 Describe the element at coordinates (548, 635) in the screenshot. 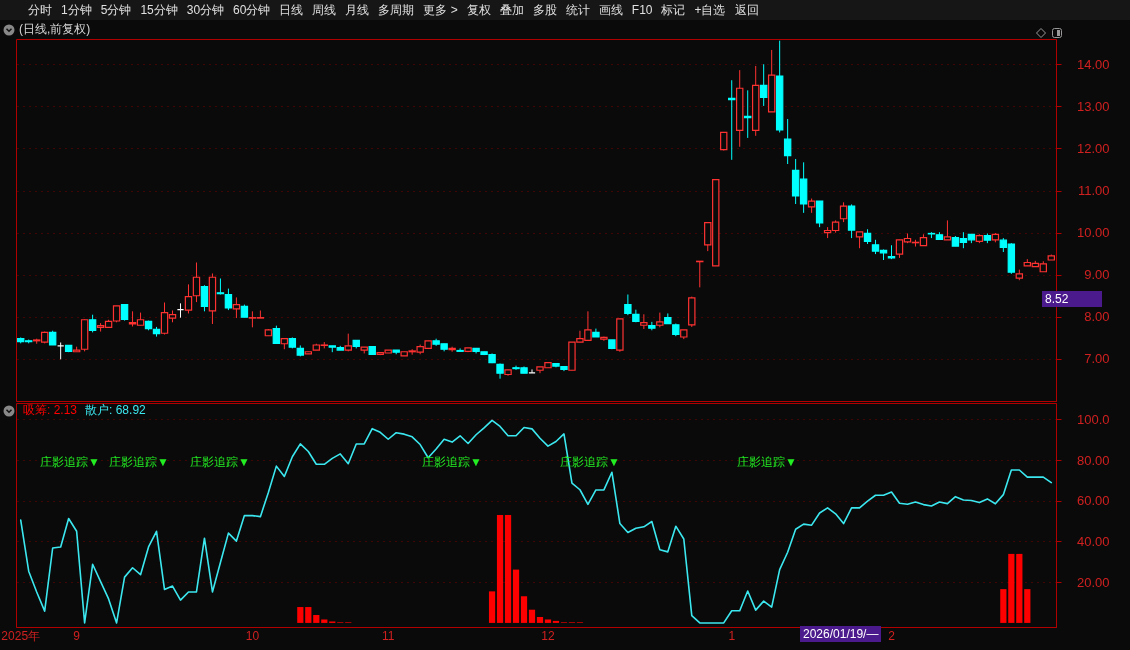

I see `x-tick-label: 12` at that location.